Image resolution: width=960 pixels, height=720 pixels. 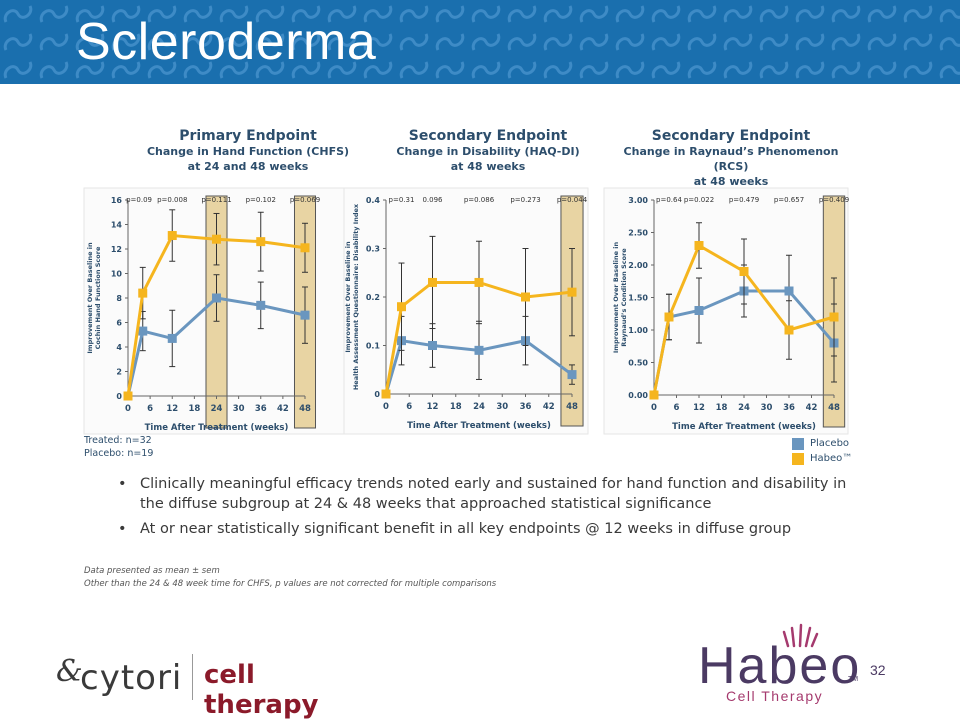 I want to click on p-value-label: p=0.31, so click(x=402, y=200).